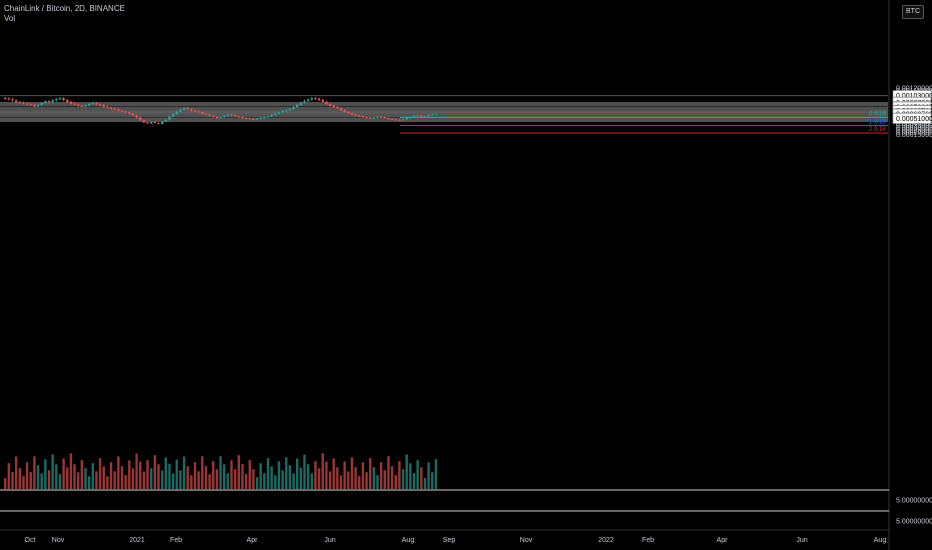 This screenshot has width=932, height=550. I want to click on time-tick-label: Apr, so click(723, 540).